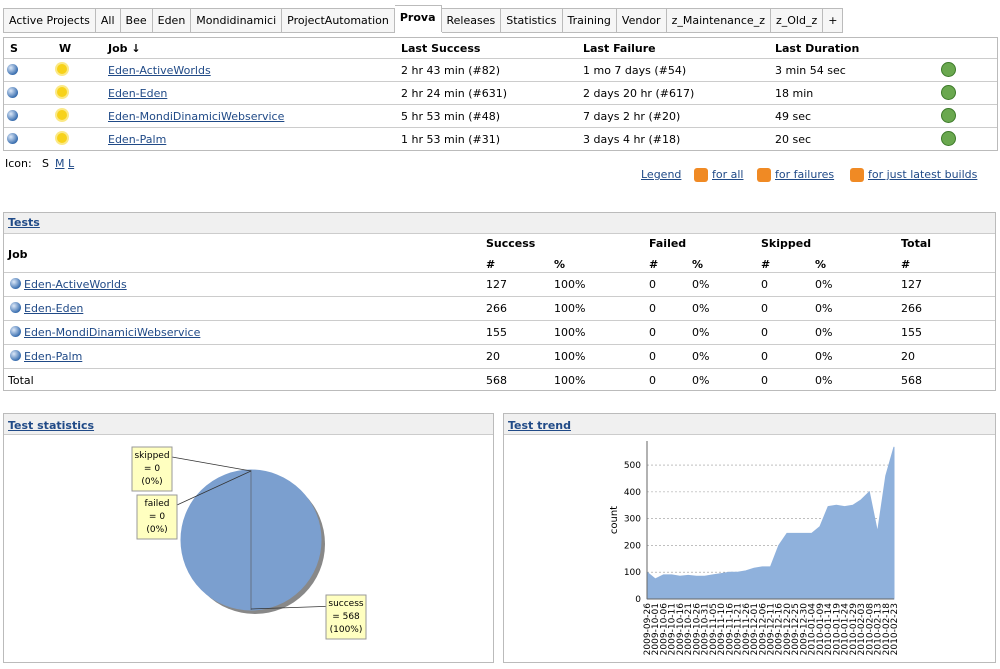 The height and width of the screenshot is (669, 1000). What do you see at coordinates (346, 617) in the screenshot?
I see `slice-label: = 568` at bounding box center [346, 617].